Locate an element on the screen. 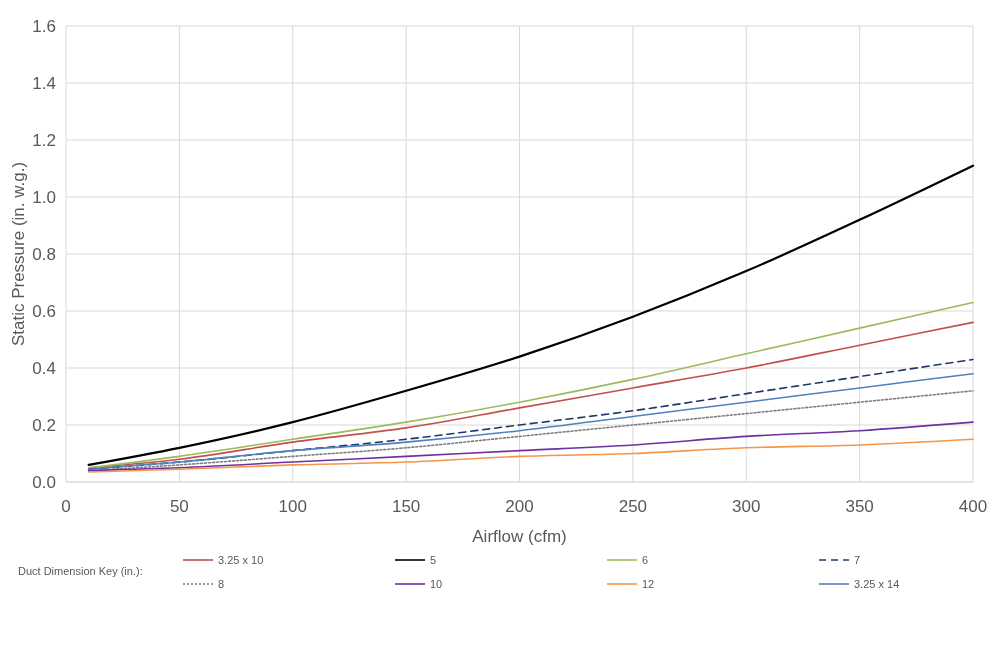  x-tick-label: 350 is located at coordinates (859, 506).